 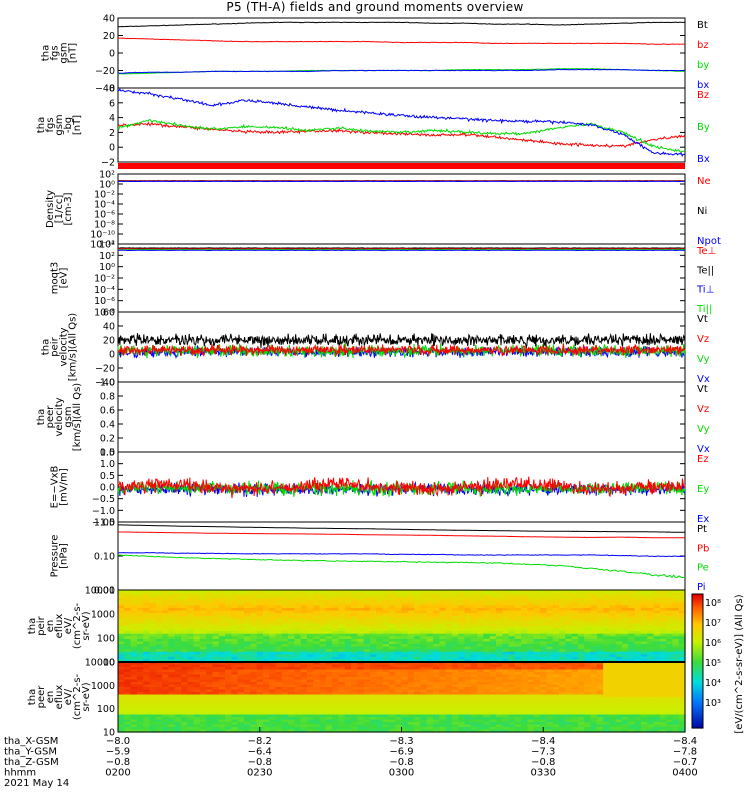 What do you see at coordinates (703, 548) in the screenshot?
I see `legend-pressure-1: Pb` at bounding box center [703, 548].